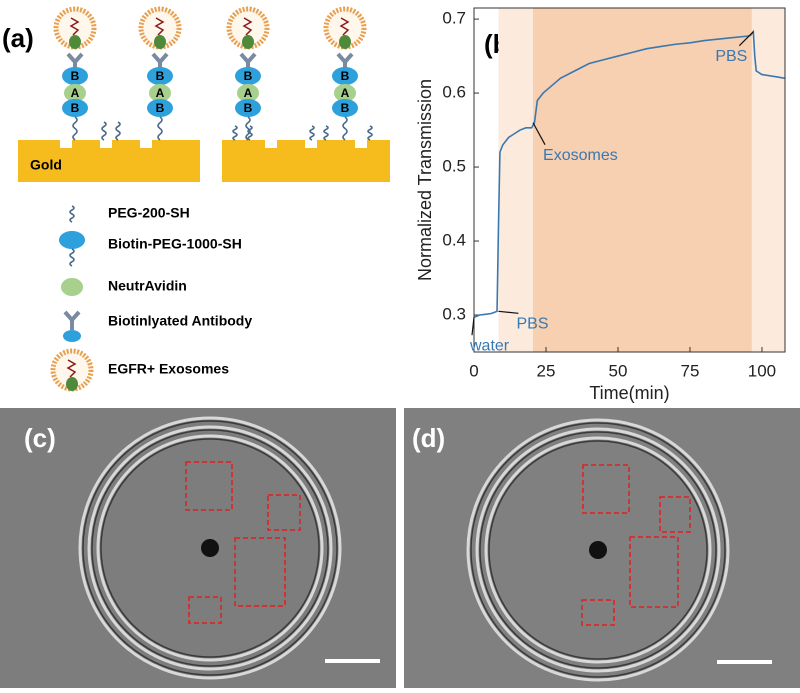 Image resolution: width=800 pixels, height=693 pixels. I want to click on y-tick-label: 0.7, so click(454, 18).